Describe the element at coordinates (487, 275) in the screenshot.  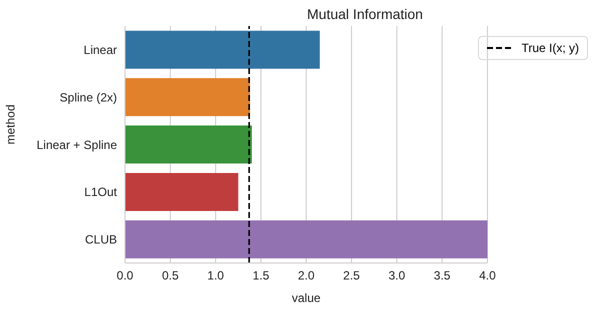
I see `x-tick-label: 4.0` at that location.